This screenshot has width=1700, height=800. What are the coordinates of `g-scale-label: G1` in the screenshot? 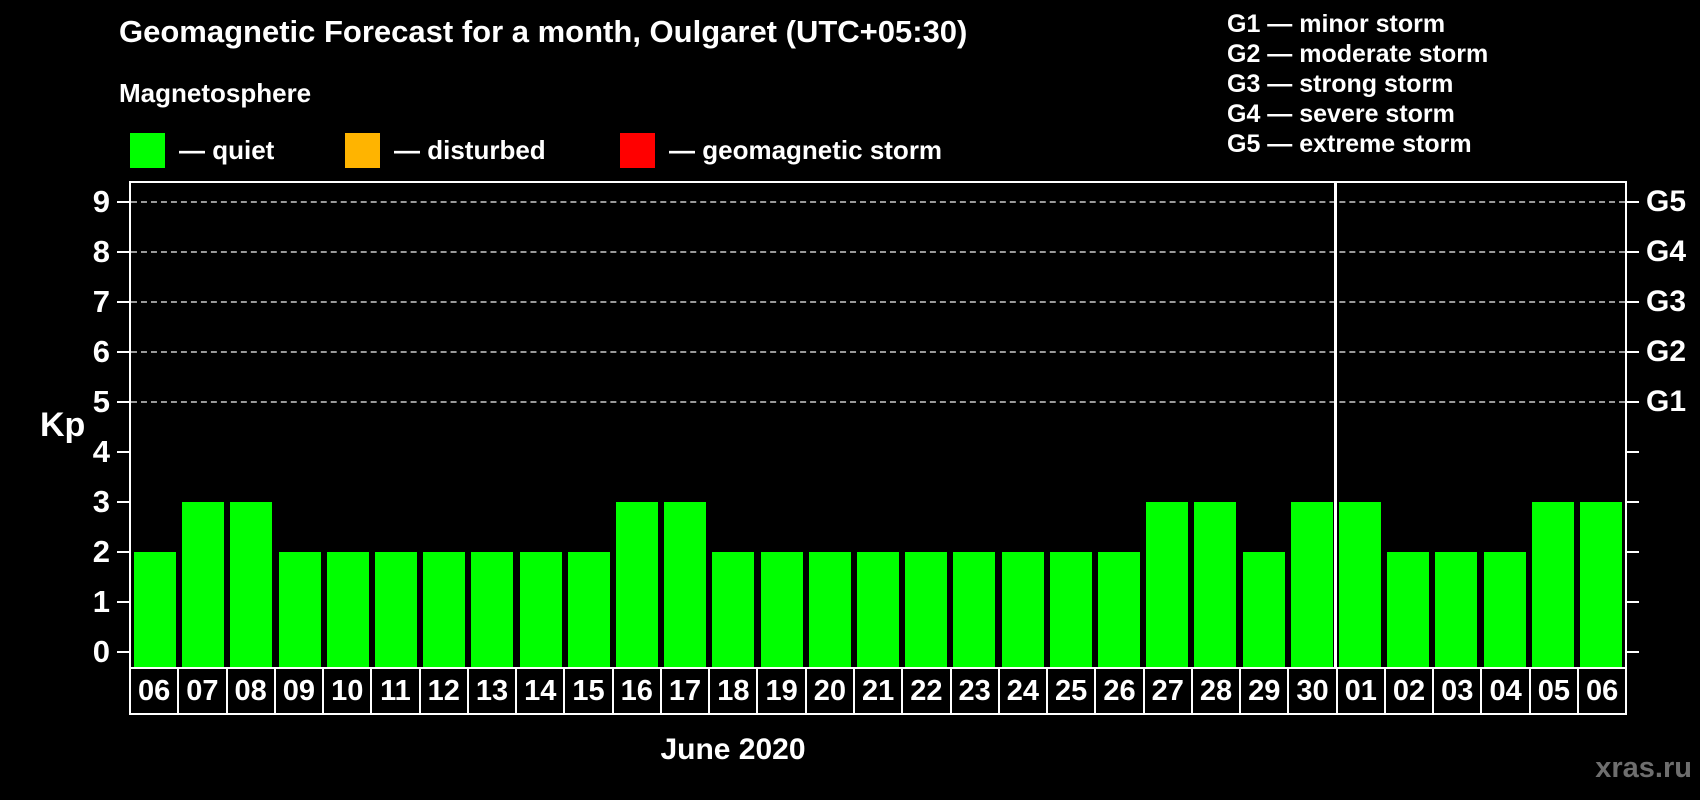 It's located at (1666, 401).